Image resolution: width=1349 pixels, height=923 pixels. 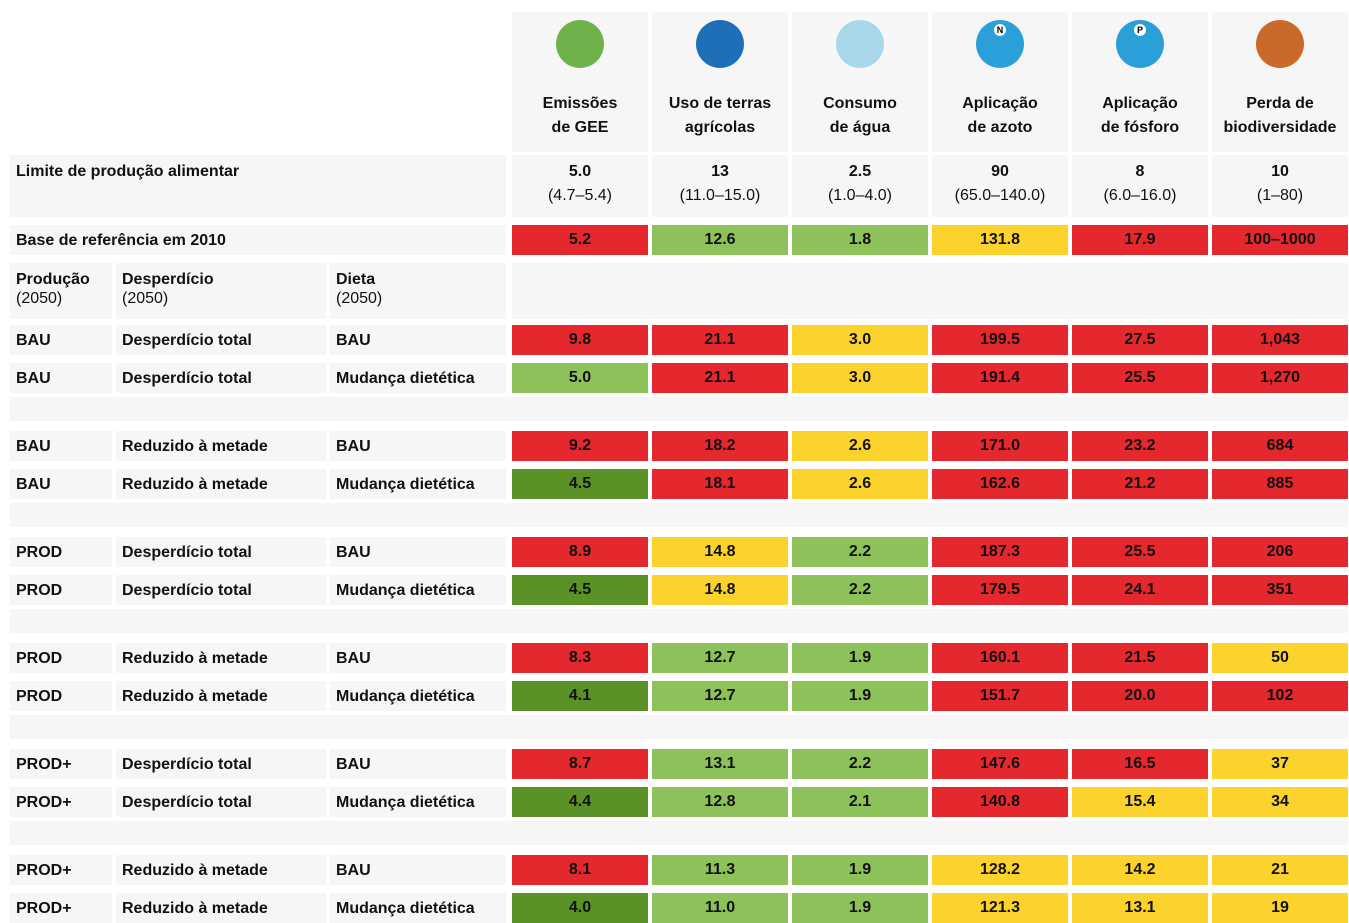 What do you see at coordinates (1000, 802) in the screenshot?
I see `value-cell: 140.8` at bounding box center [1000, 802].